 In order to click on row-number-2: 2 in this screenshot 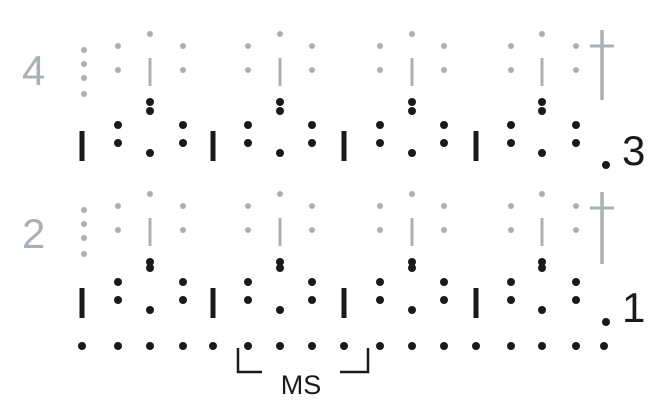, I will do `click(33, 233)`.